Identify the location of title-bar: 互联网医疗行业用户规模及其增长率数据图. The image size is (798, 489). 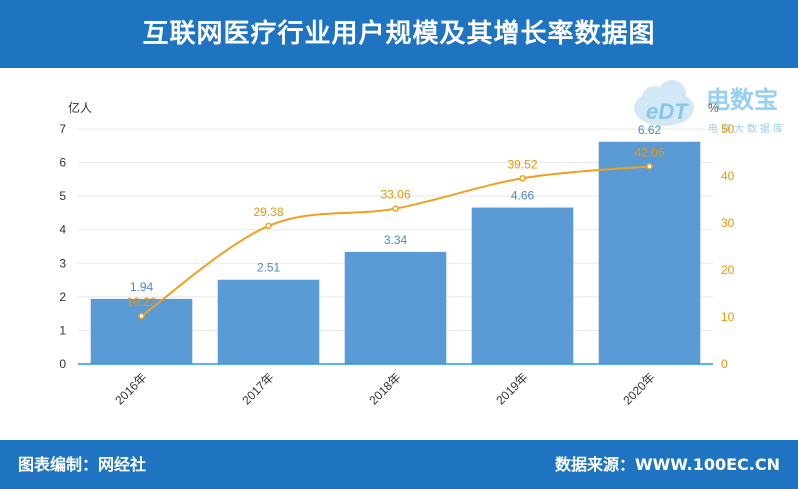
(399, 34).